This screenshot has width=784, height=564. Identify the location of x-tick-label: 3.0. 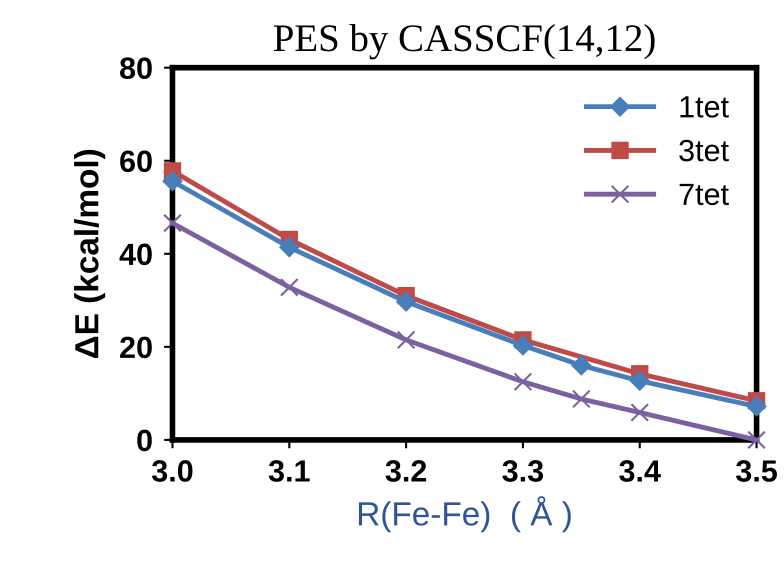
(172, 471).